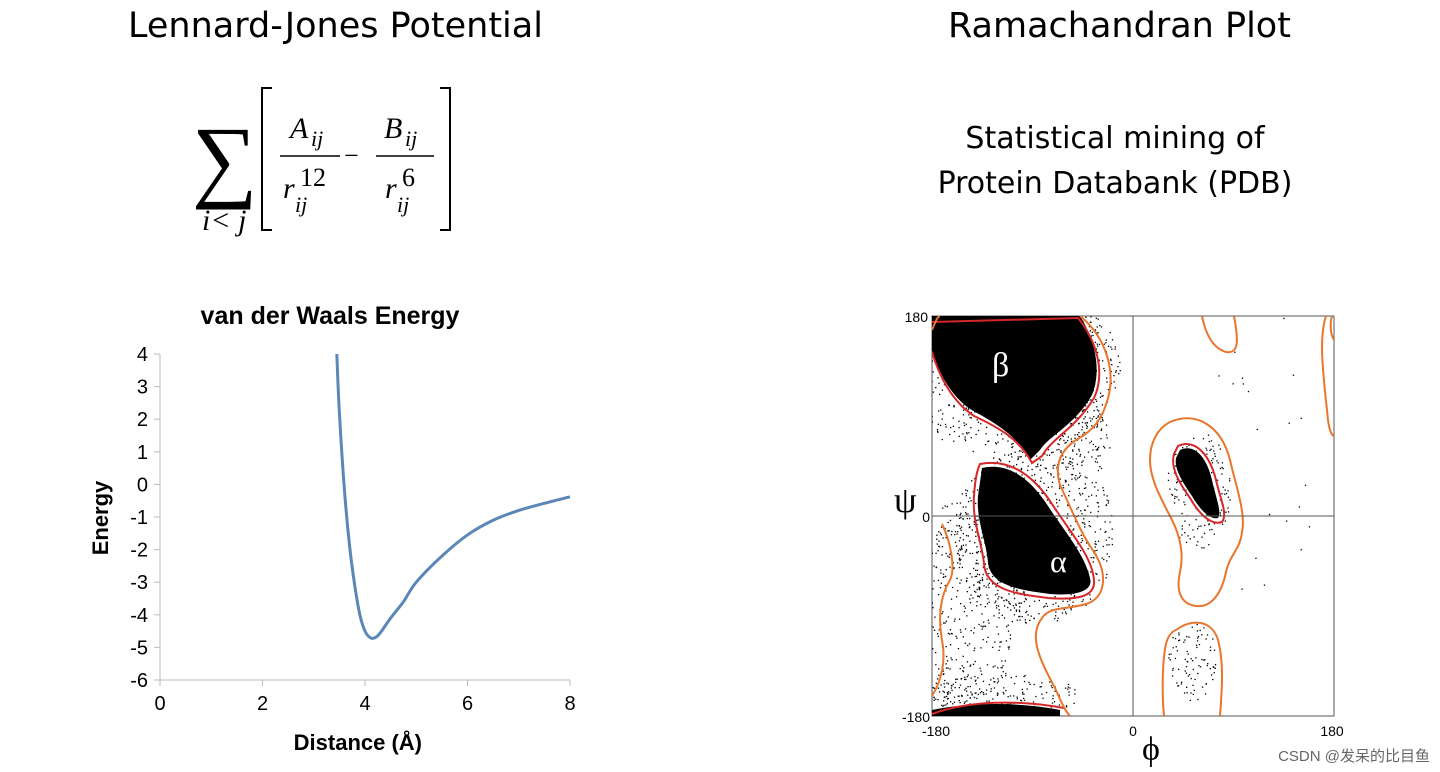  Describe the element at coordinates (139, 681) in the screenshot. I see `vdw-y-tick-label: -6` at that location.